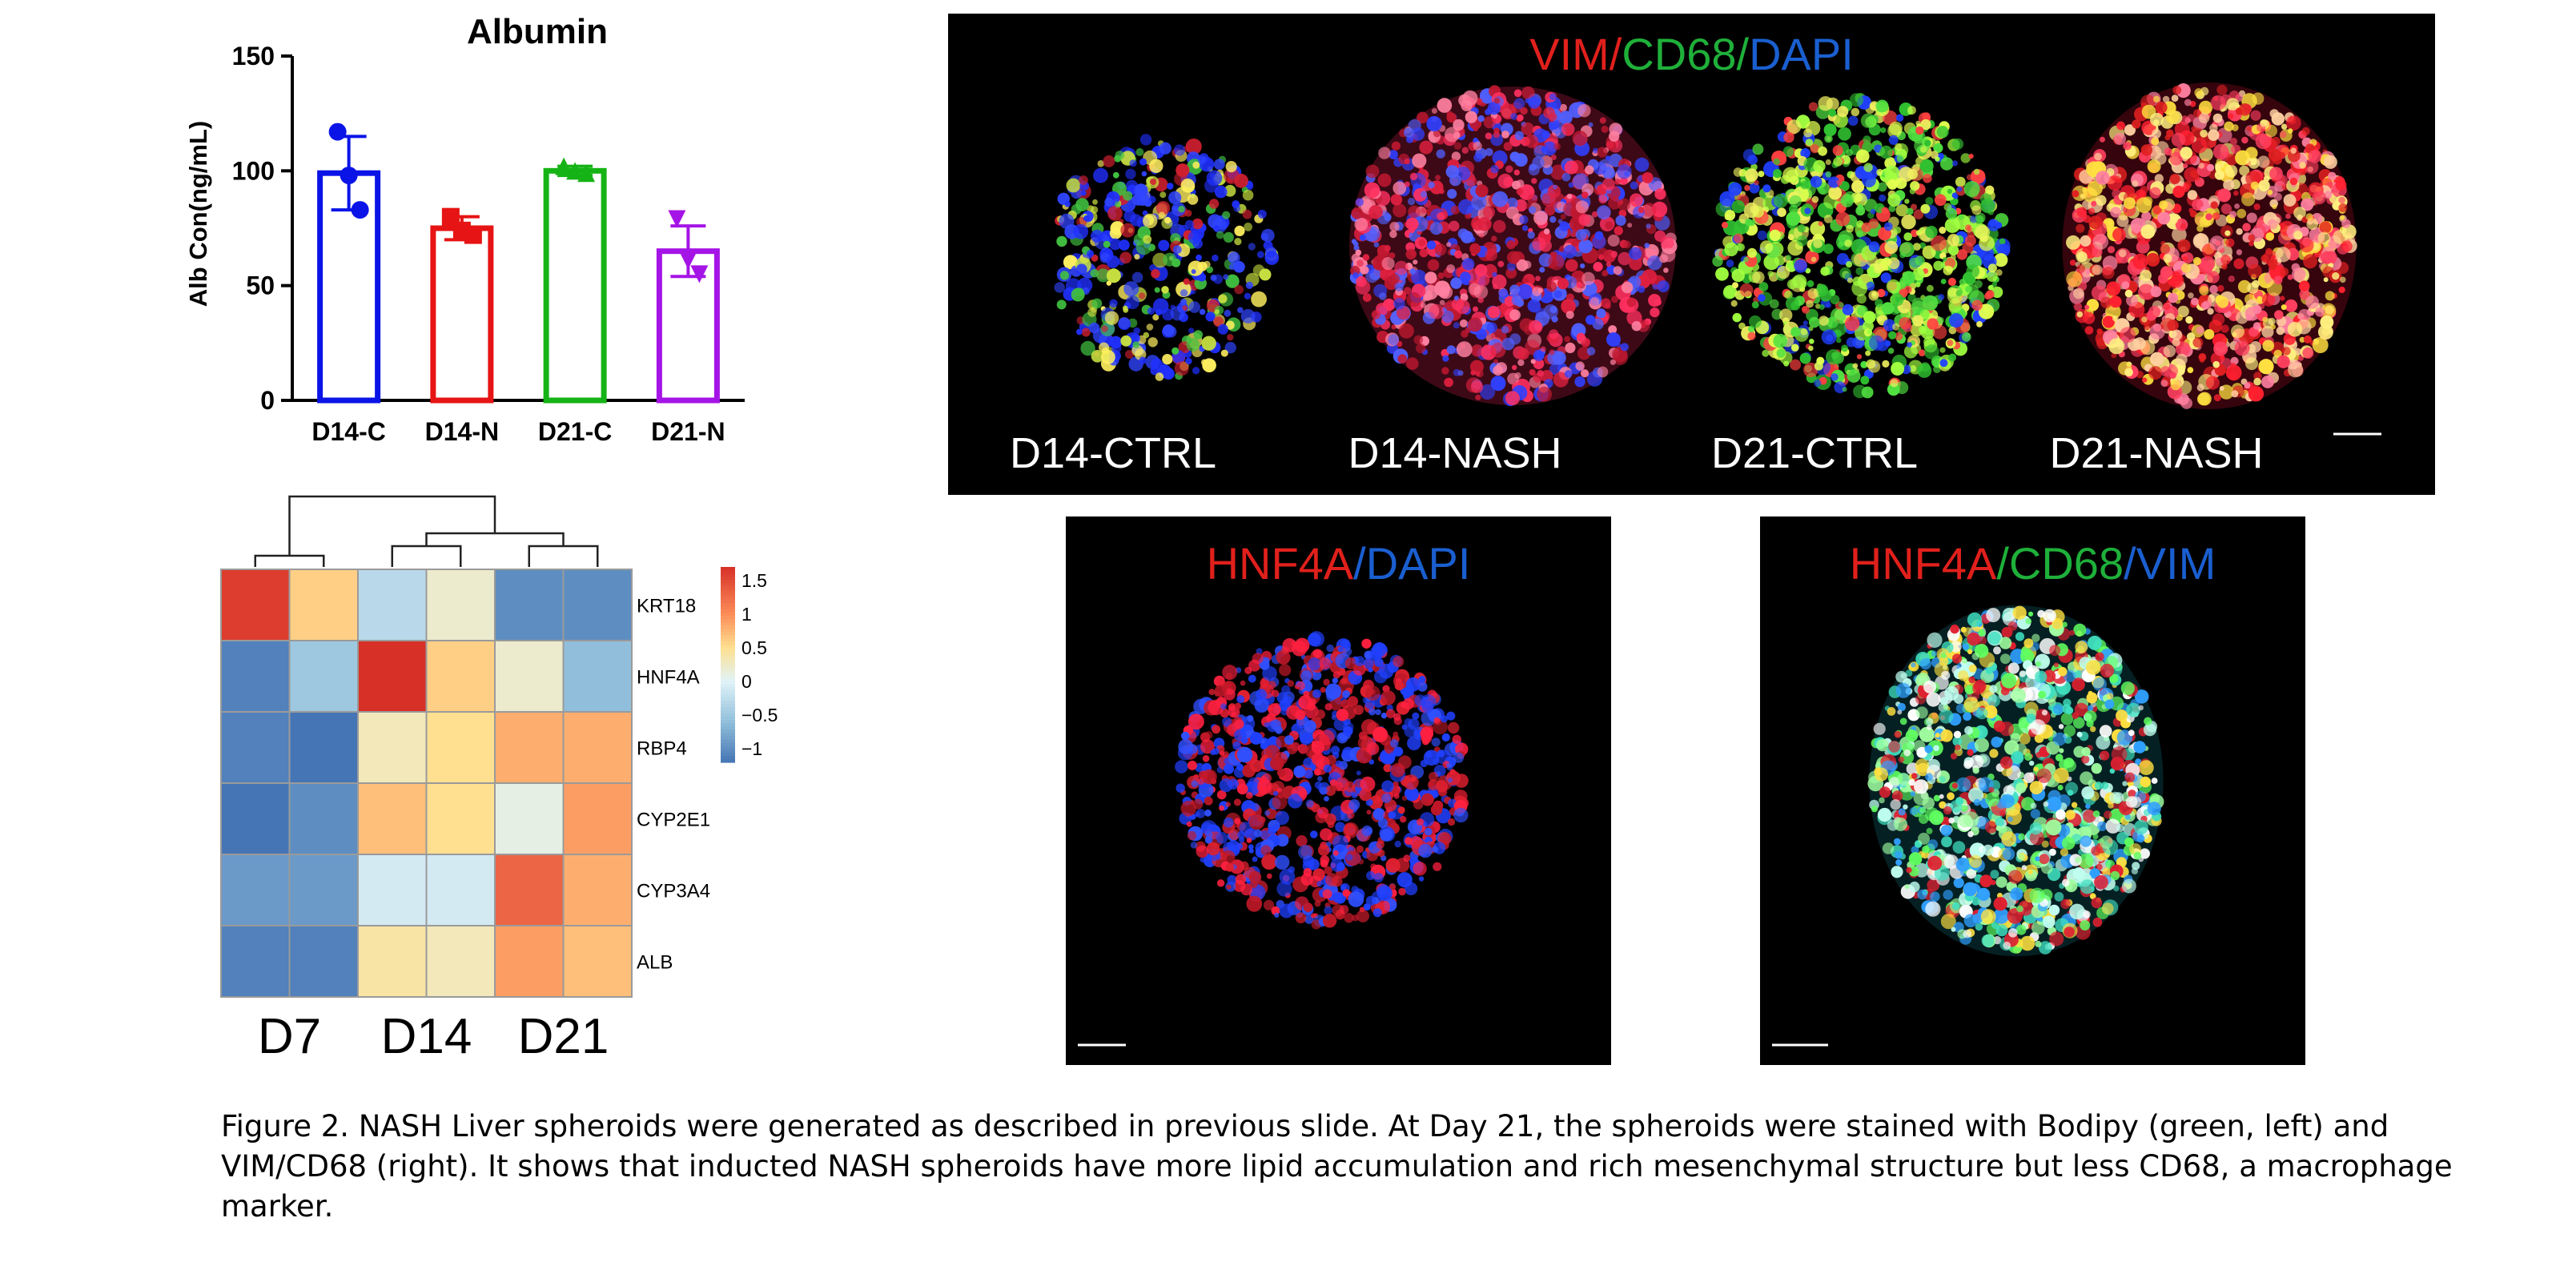  I want to click on heatmap-cell, so click(597, 818).